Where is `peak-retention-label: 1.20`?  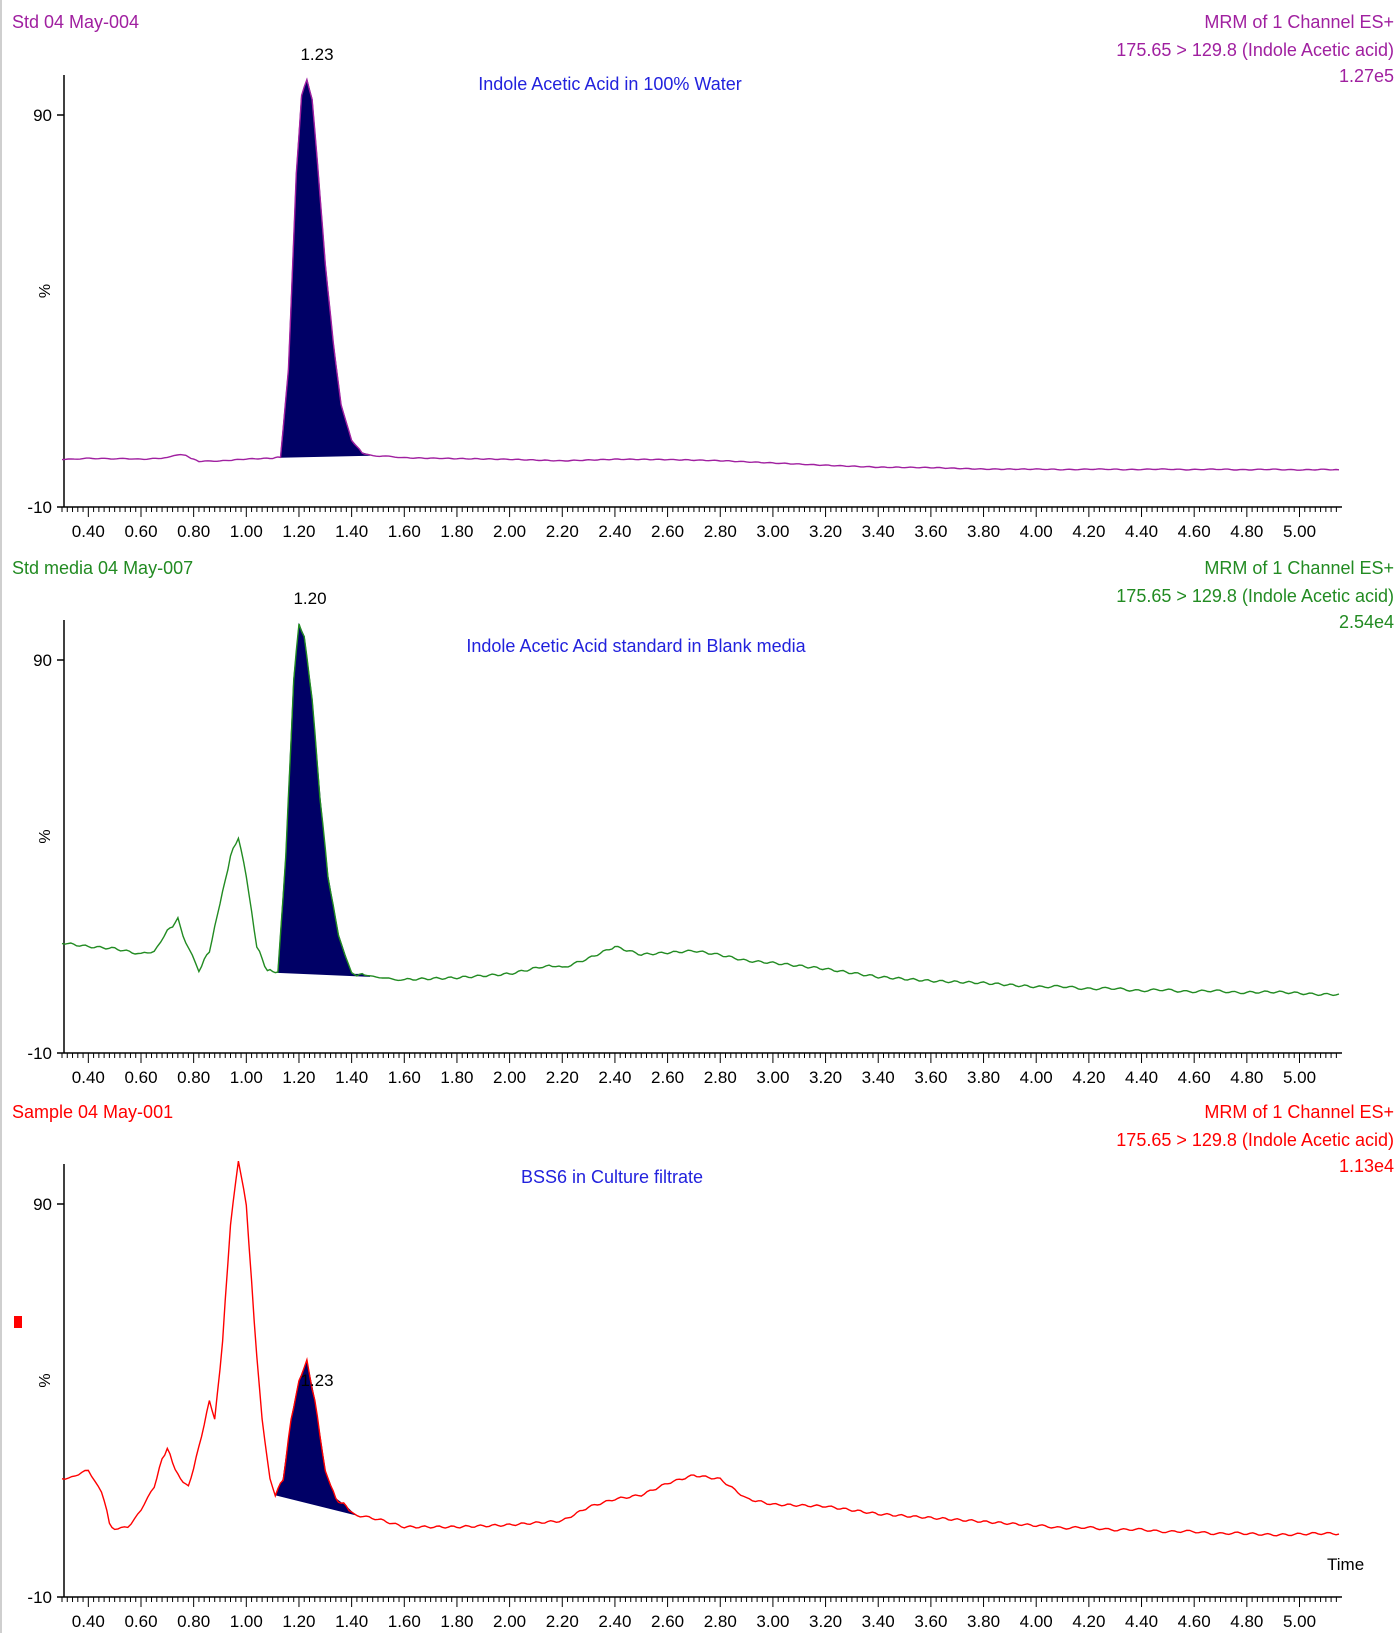
peak-retention-label: 1.20 is located at coordinates (309, 598).